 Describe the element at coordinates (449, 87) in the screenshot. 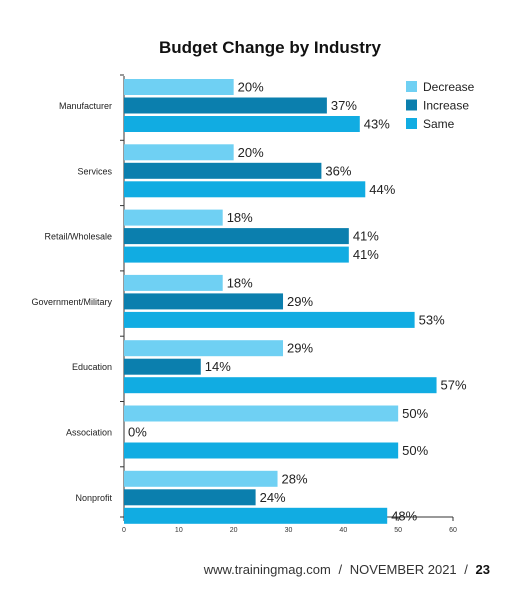

I see `legend-label: Decrease` at that location.